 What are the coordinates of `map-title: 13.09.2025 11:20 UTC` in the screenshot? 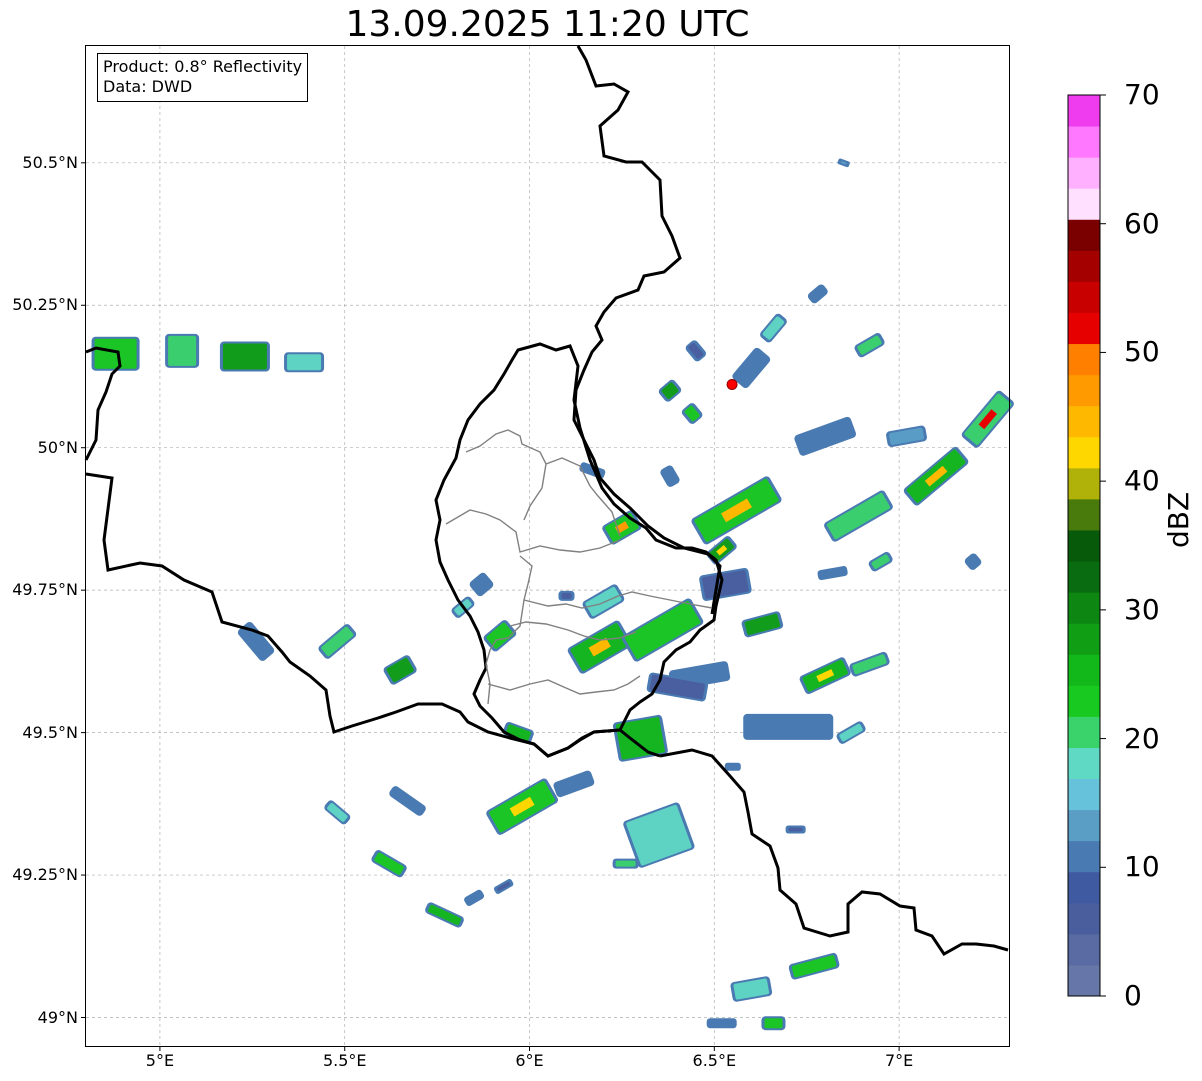 It's located at (547, 24).